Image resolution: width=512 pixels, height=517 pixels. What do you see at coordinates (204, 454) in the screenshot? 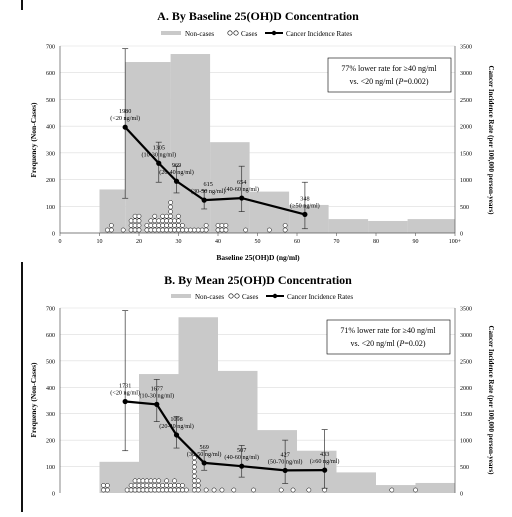
I see `data-label-range: (30-50 ng/ml)` at bounding box center [204, 454].